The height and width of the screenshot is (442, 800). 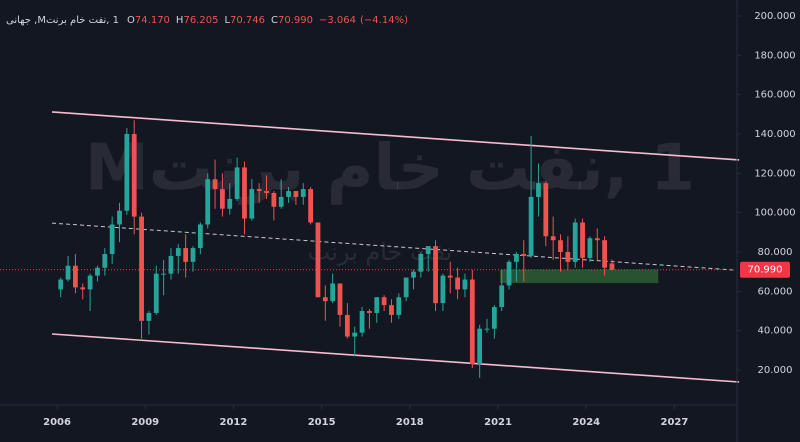 I want to click on y-tick-label: 200.000, so click(x=774, y=16).